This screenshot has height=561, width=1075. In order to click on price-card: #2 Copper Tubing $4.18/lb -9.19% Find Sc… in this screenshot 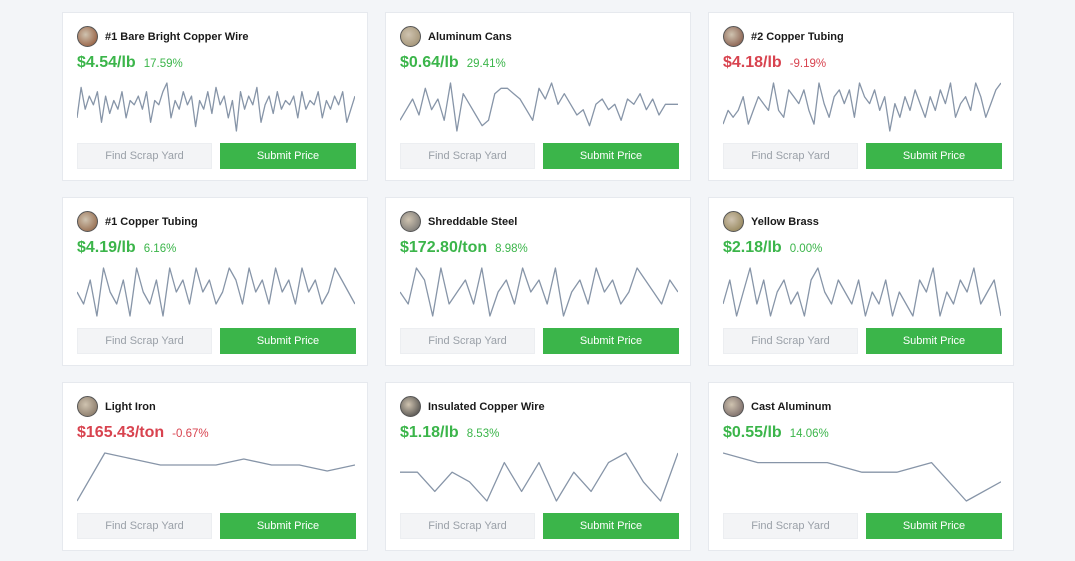, I will do `click(861, 96)`.